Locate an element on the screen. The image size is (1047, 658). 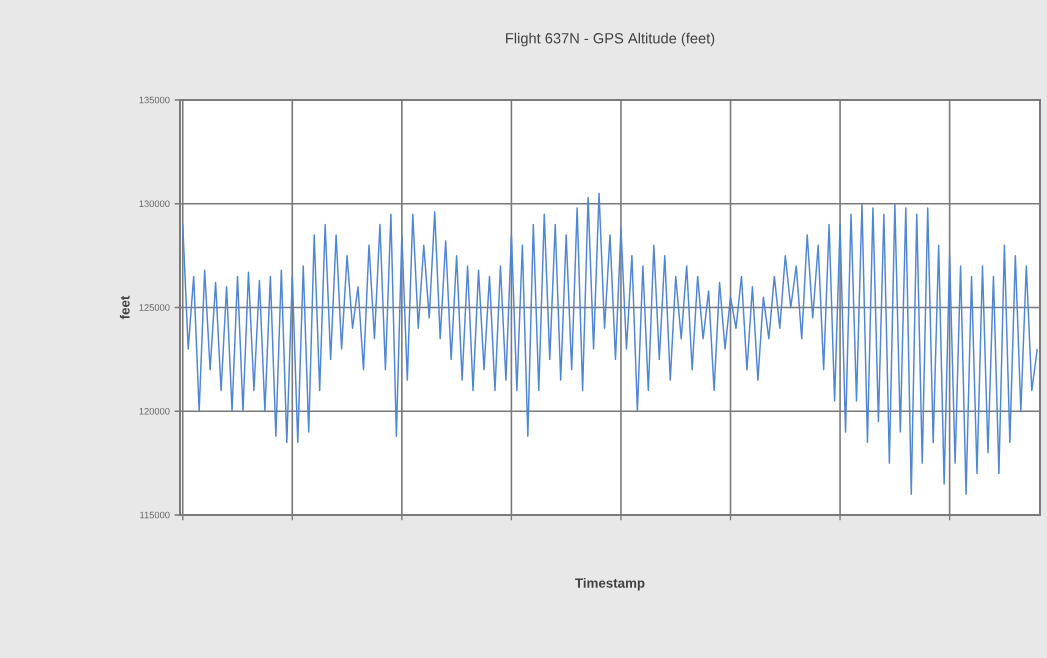
y-tick-label: 115000 is located at coordinates (155, 515).